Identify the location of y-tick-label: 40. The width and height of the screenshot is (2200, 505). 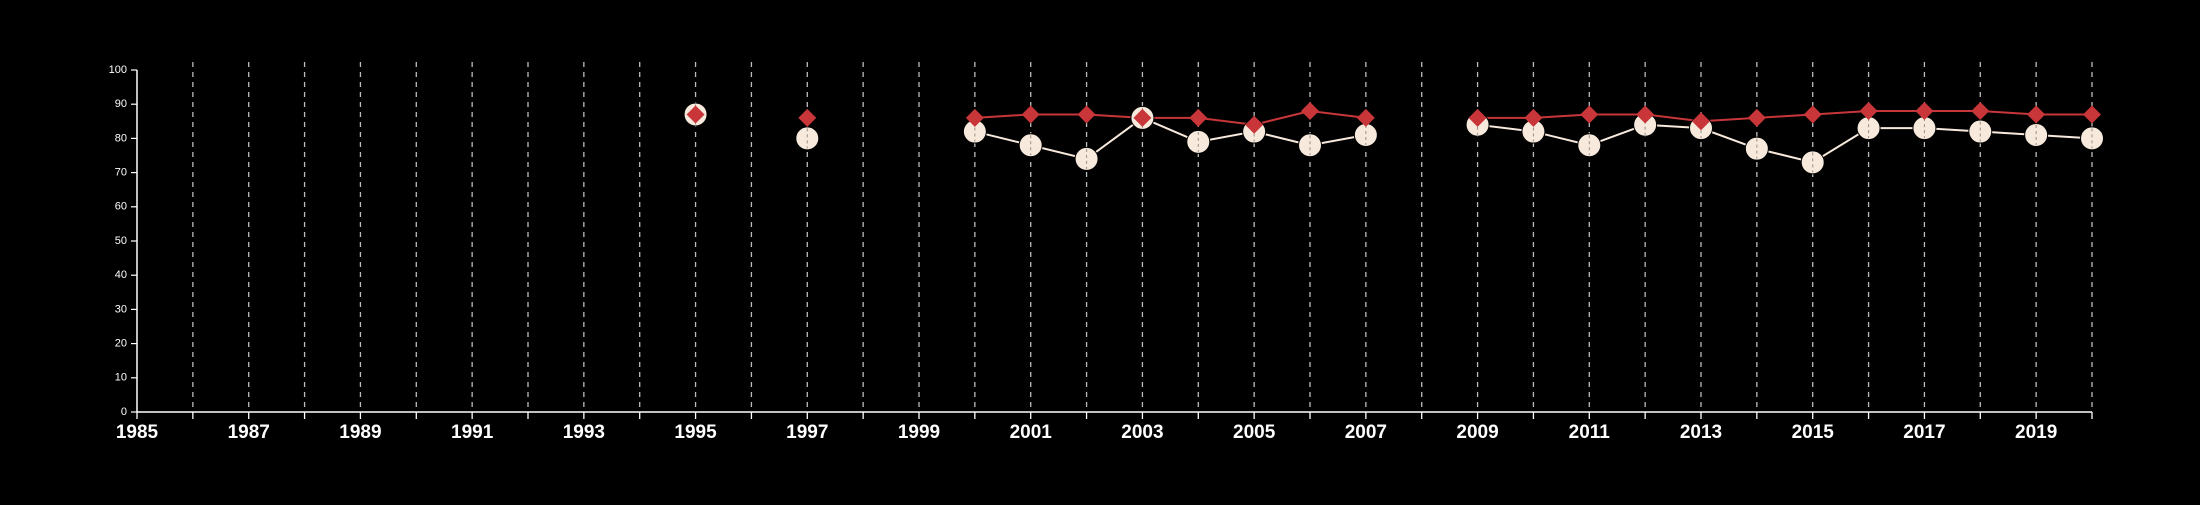
(121, 275).